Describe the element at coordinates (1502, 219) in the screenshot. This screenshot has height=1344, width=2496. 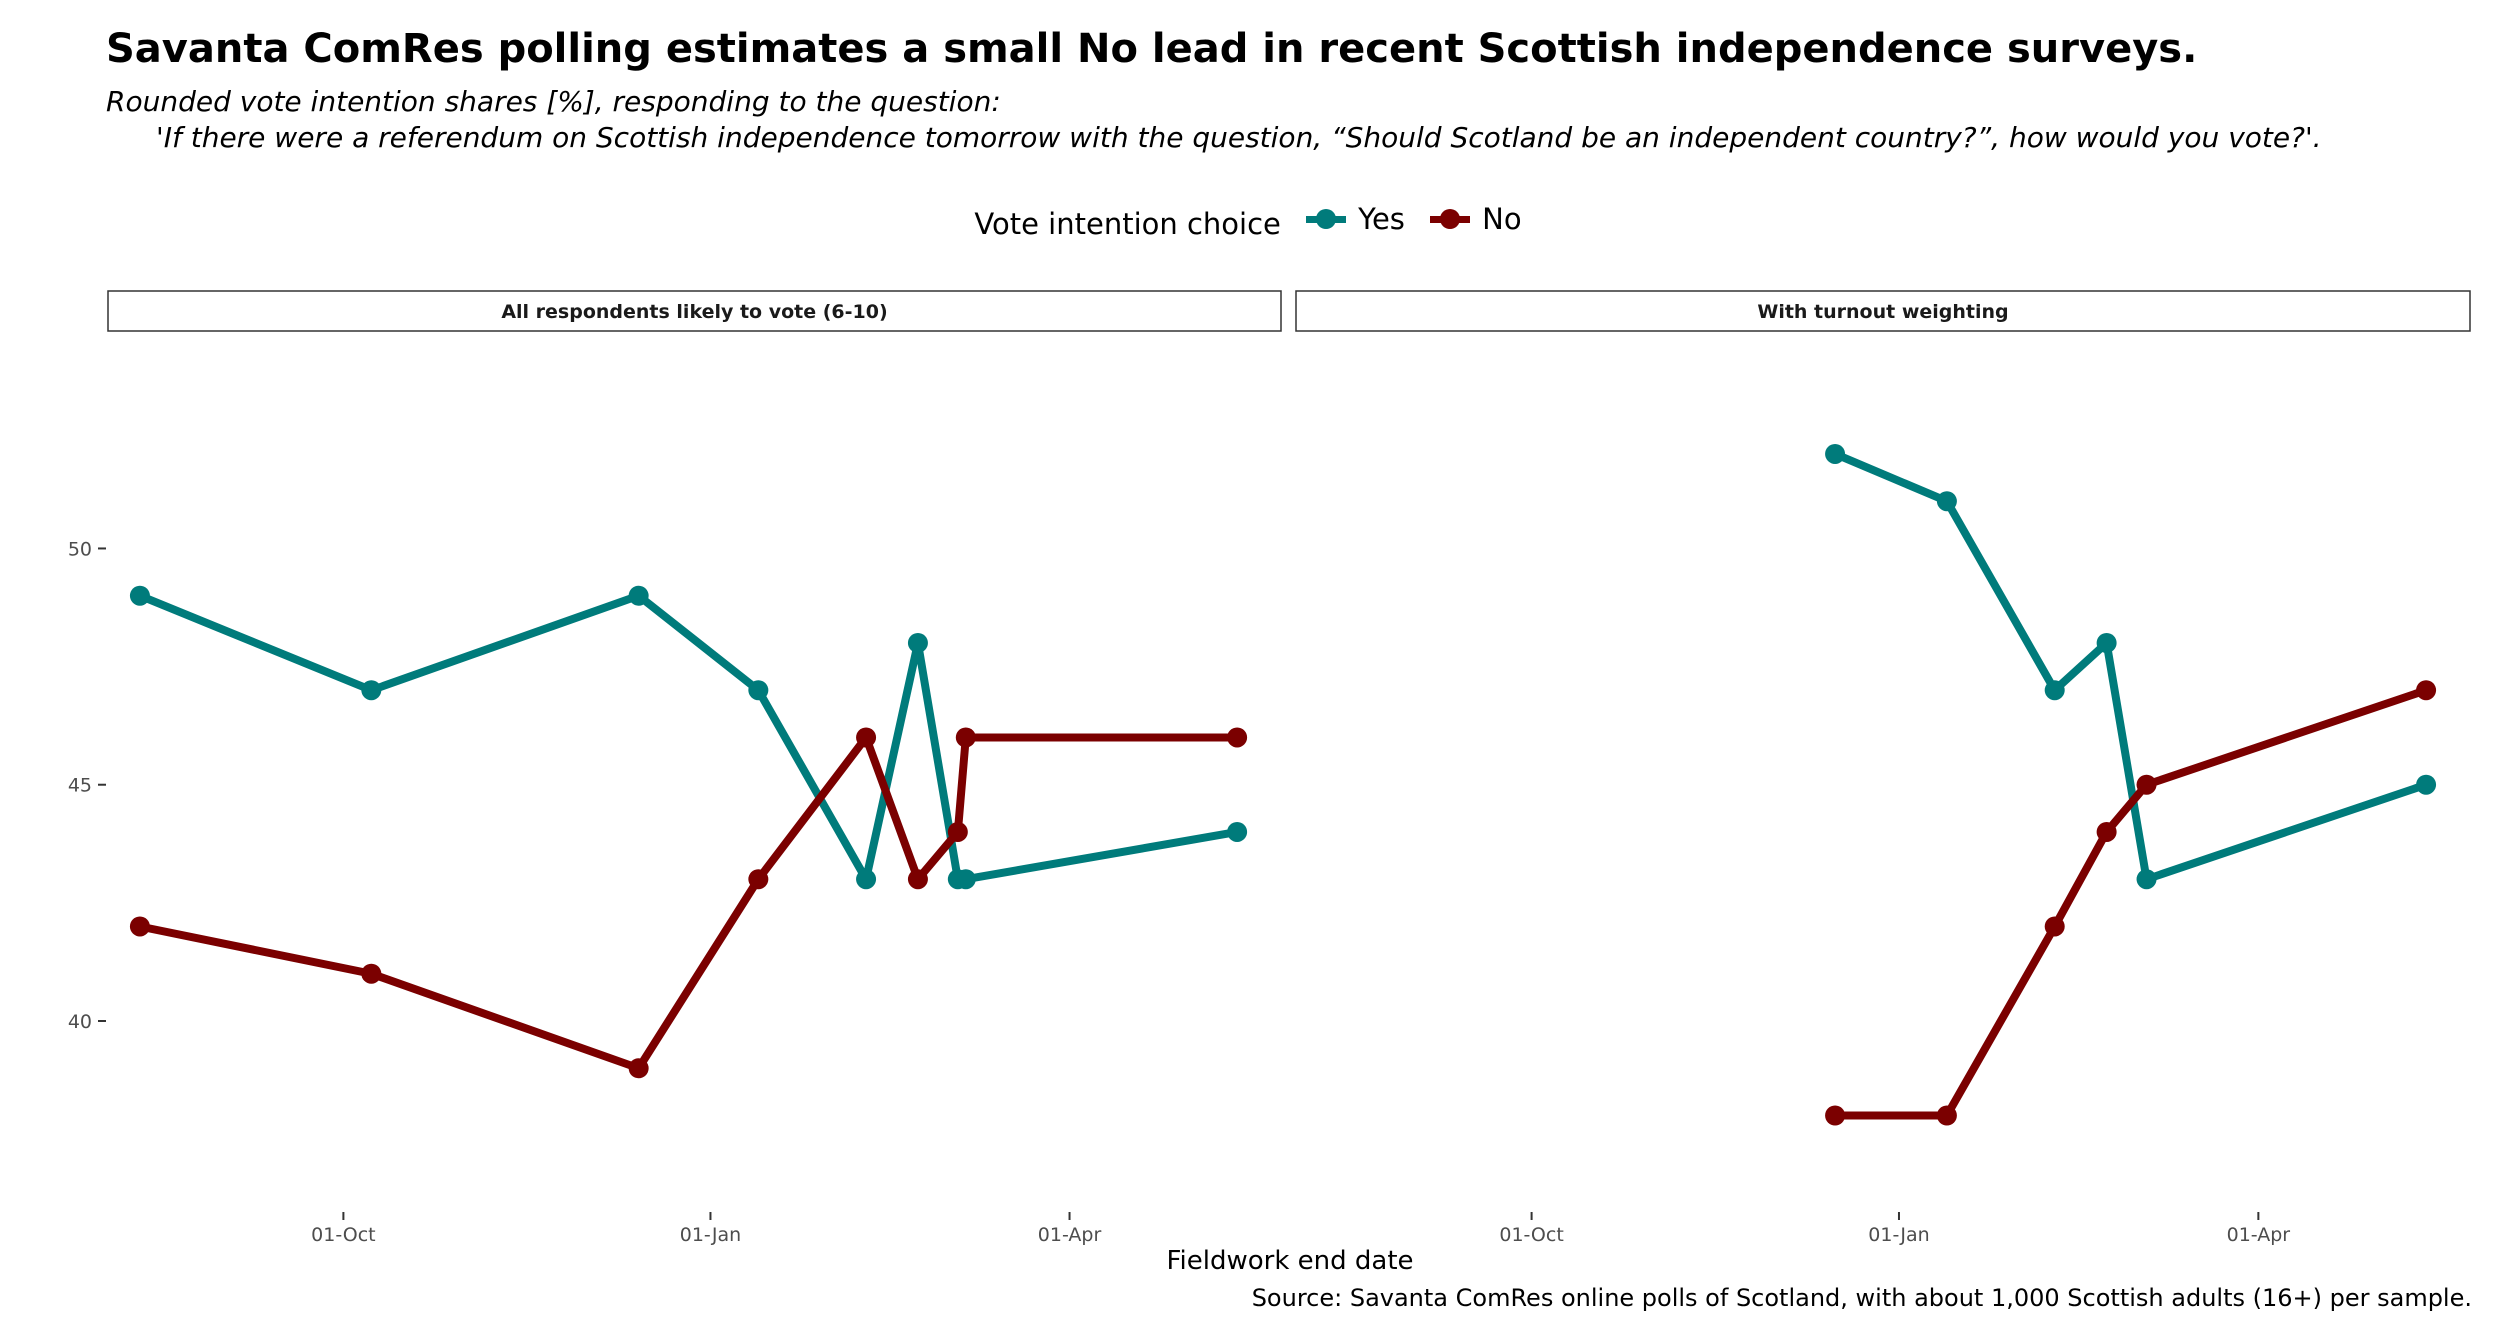
I see `legend-label-no: No` at that location.